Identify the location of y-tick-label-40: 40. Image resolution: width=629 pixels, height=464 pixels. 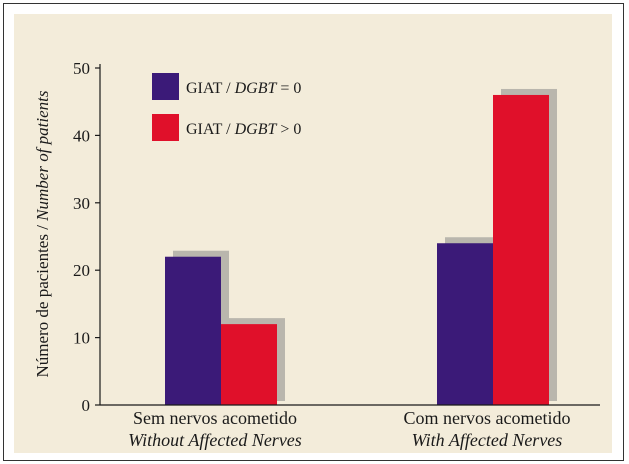
(81, 135).